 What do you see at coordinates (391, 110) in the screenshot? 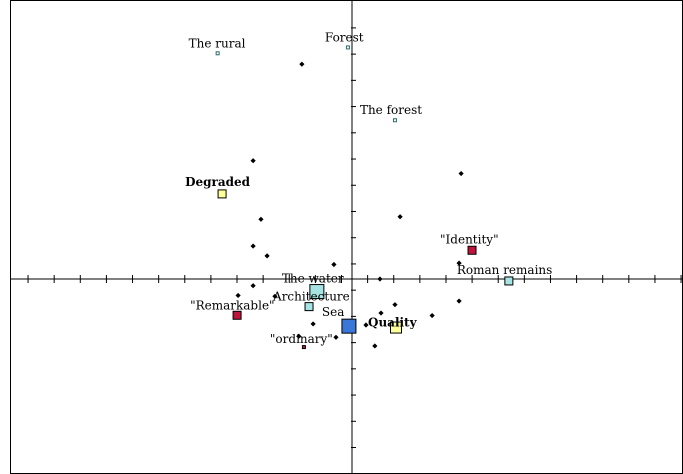
I see `point-label: The forest` at bounding box center [391, 110].